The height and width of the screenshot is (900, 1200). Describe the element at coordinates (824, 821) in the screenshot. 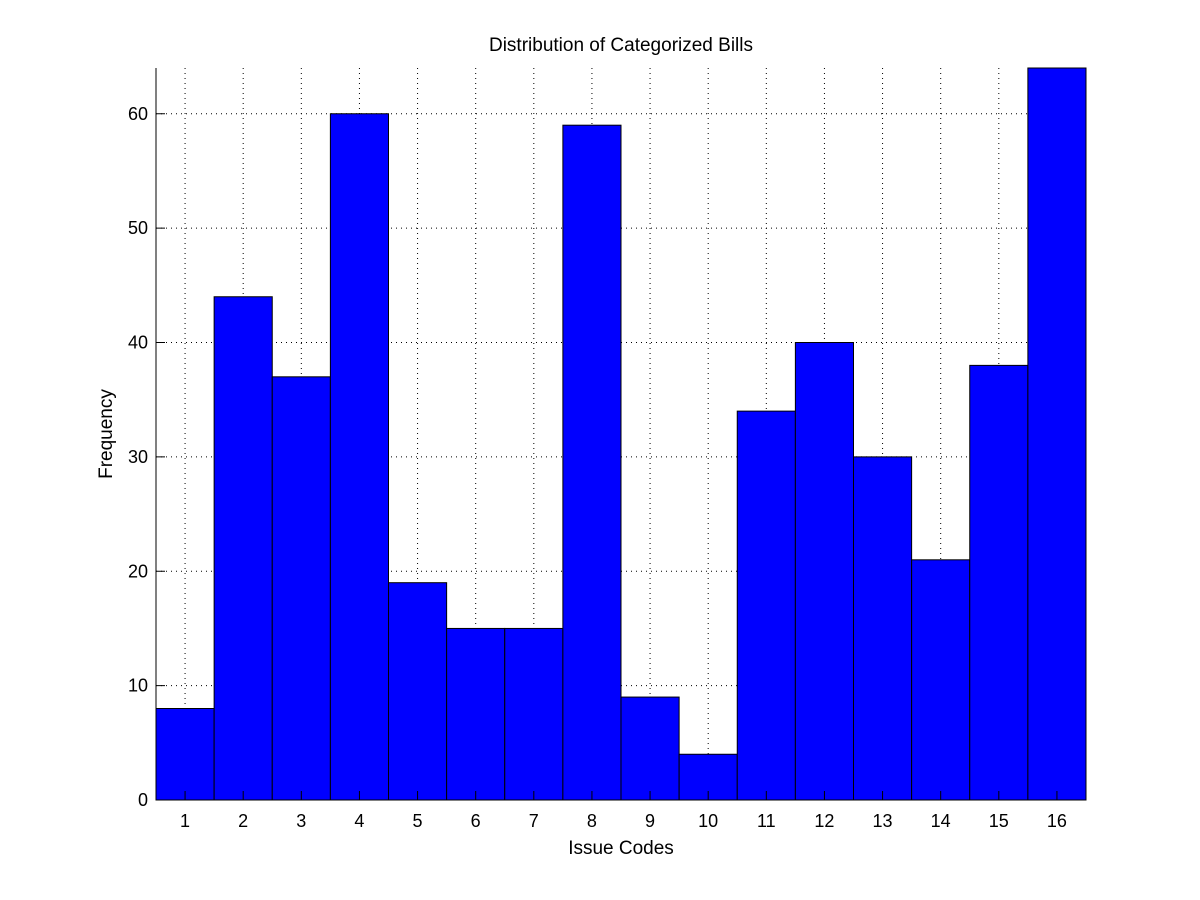

I see `x-tick-label: 12` at that location.